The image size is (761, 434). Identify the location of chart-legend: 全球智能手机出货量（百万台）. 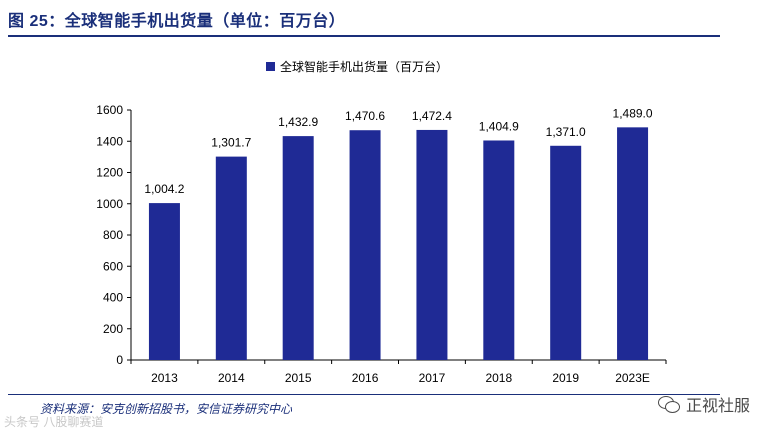
(357, 66).